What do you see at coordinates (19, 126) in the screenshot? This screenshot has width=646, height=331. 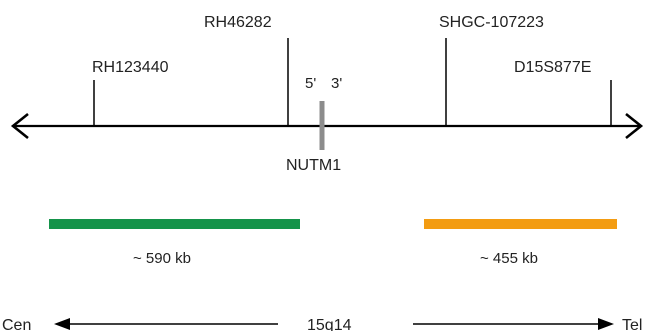 I see `axis-left-arrowhead` at bounding box center [19, 126].